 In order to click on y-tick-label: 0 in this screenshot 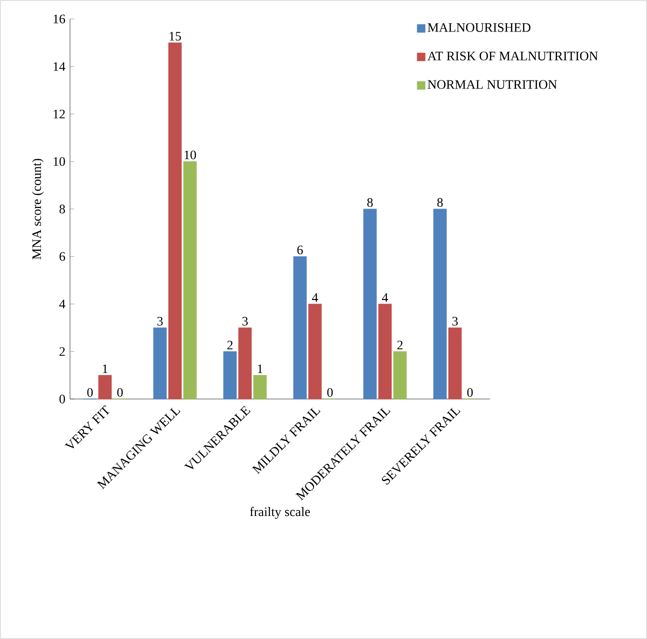, I will do `click(62, 399)`.